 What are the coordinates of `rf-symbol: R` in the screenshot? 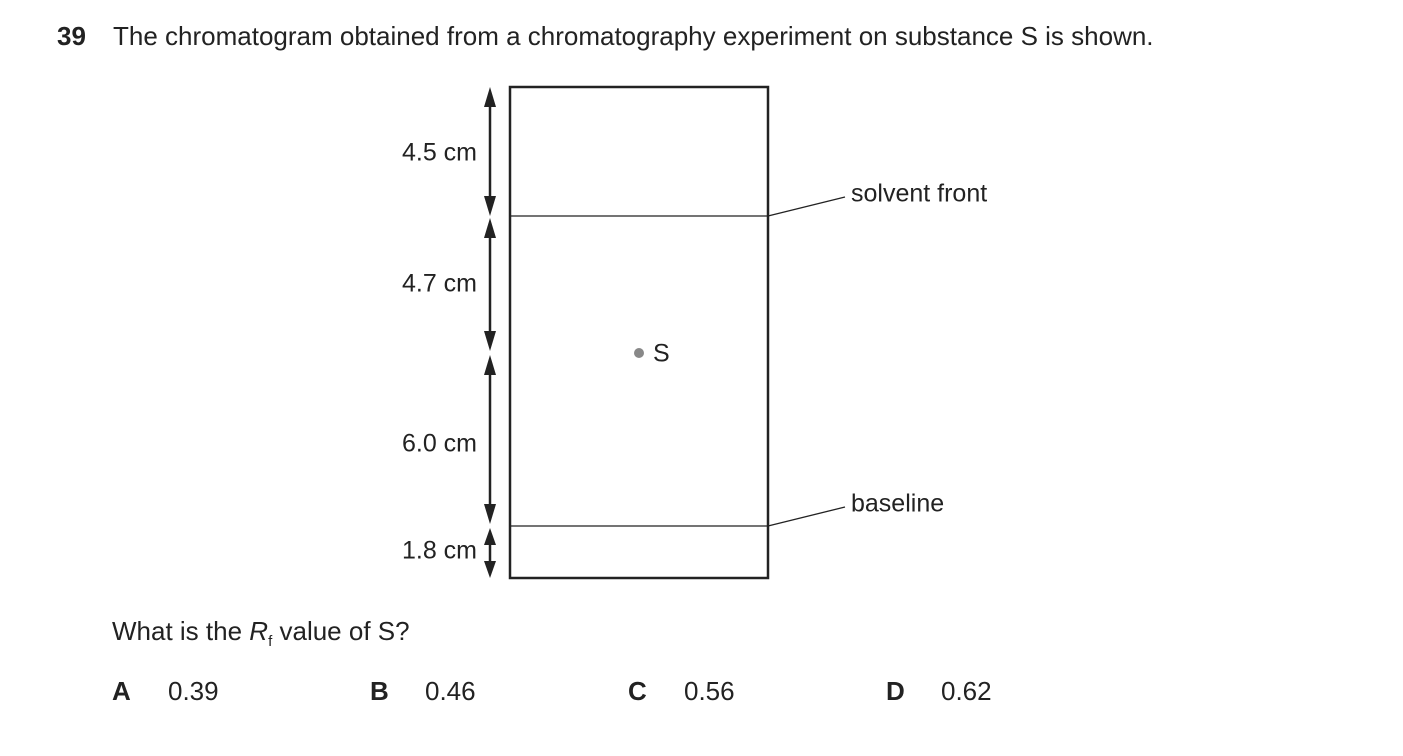 It's located at (259, 631).